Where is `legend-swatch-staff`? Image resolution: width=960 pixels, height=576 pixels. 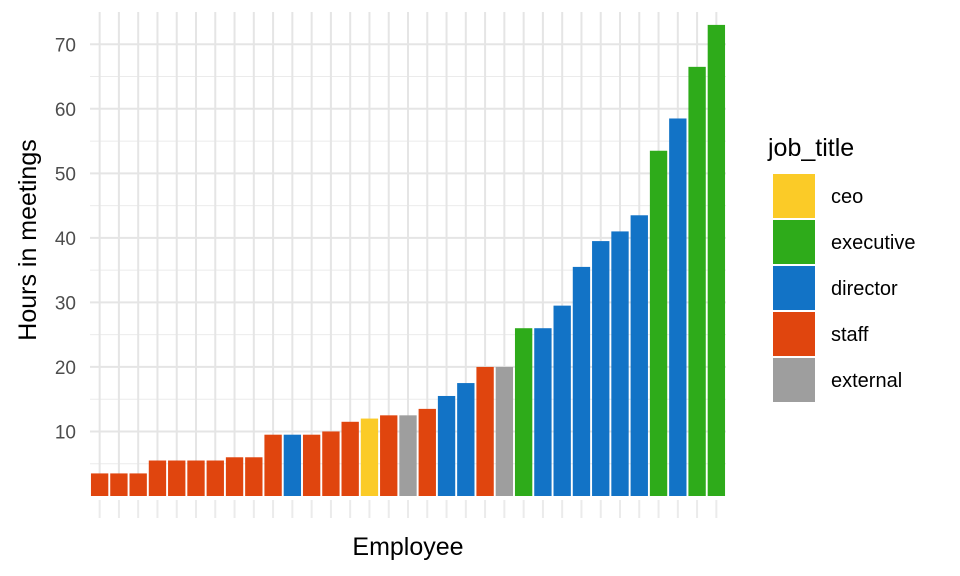 legend-swatch-staff is located at coordinates (794, 334).